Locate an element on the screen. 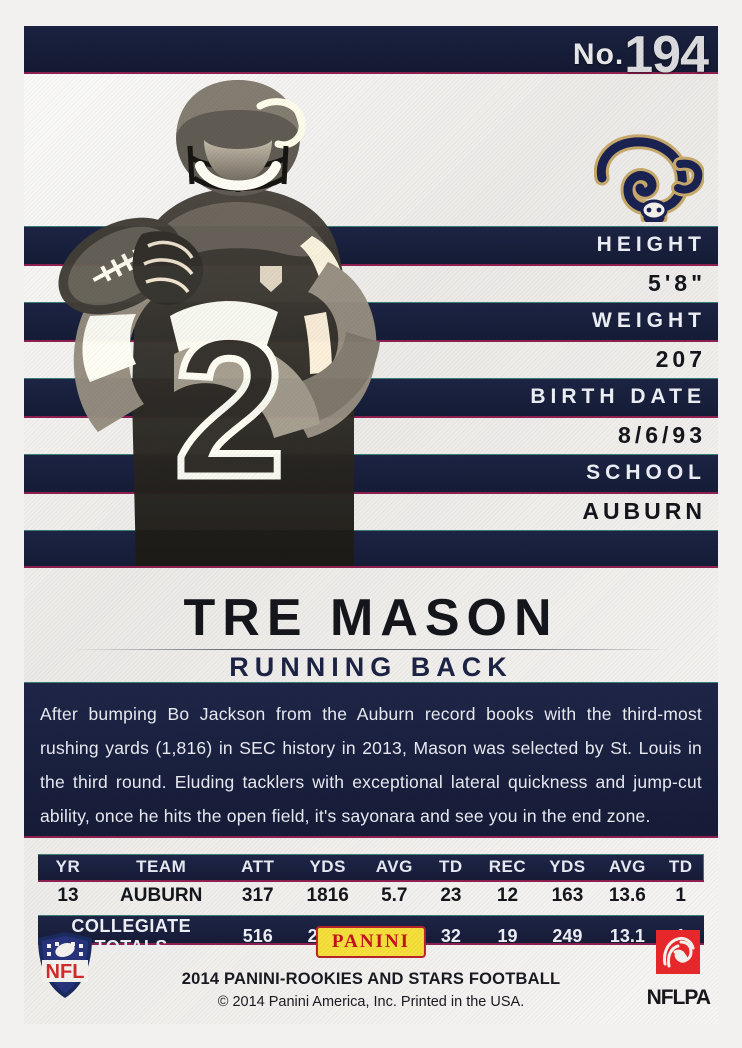  card-number-prefix: No. is located at coordinates (598, 54).